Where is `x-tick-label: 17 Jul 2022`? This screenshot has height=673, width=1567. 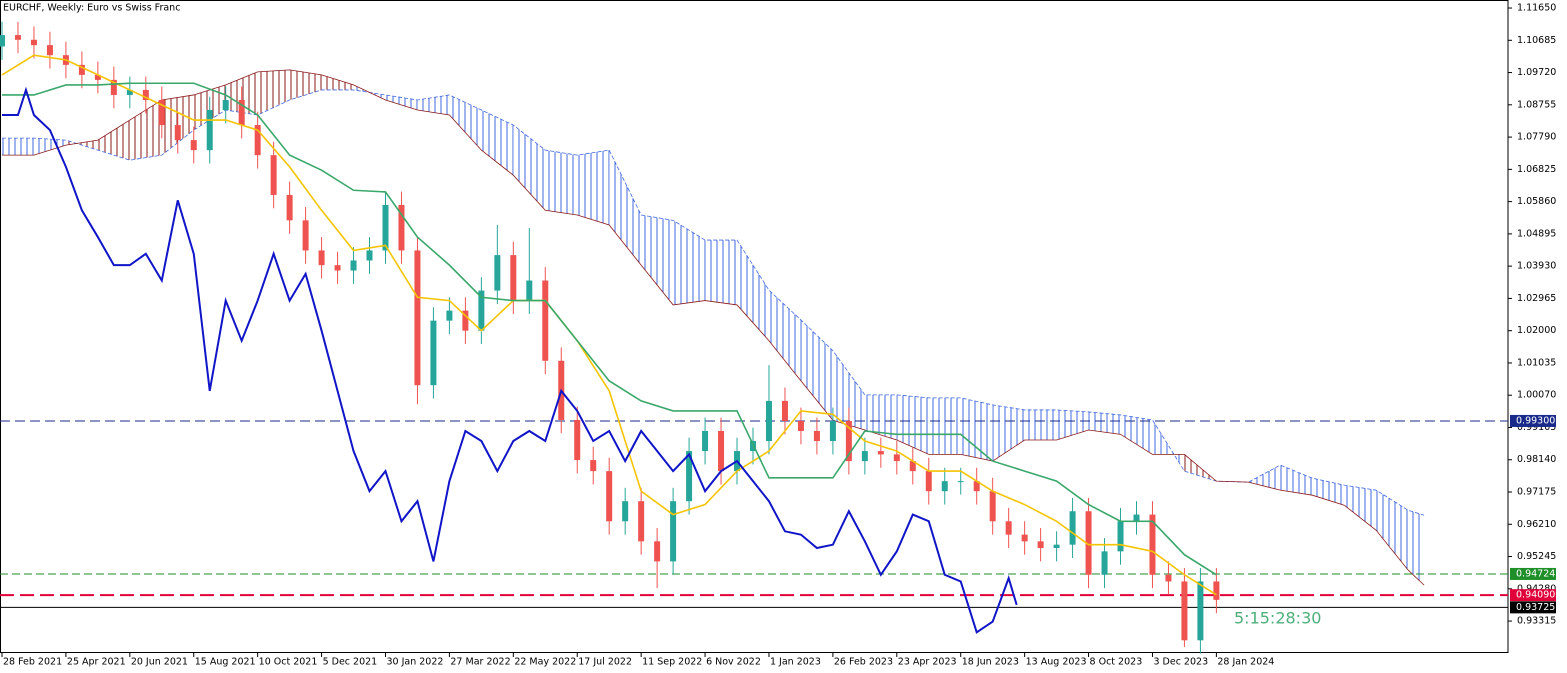
x-tick-label: 17 Jul 2022 is located at coordinates (605, 662).